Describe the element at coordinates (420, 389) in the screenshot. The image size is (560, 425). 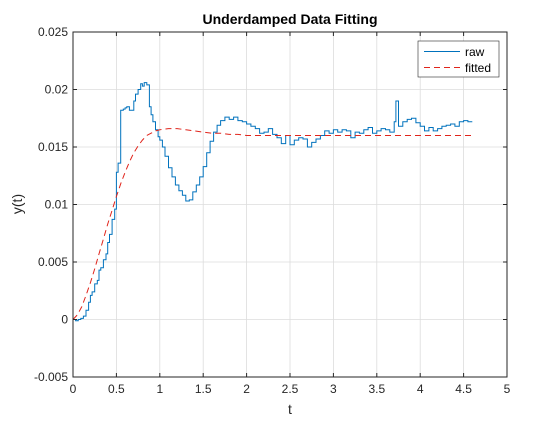
I see `x-tick-label: 4` at that location.